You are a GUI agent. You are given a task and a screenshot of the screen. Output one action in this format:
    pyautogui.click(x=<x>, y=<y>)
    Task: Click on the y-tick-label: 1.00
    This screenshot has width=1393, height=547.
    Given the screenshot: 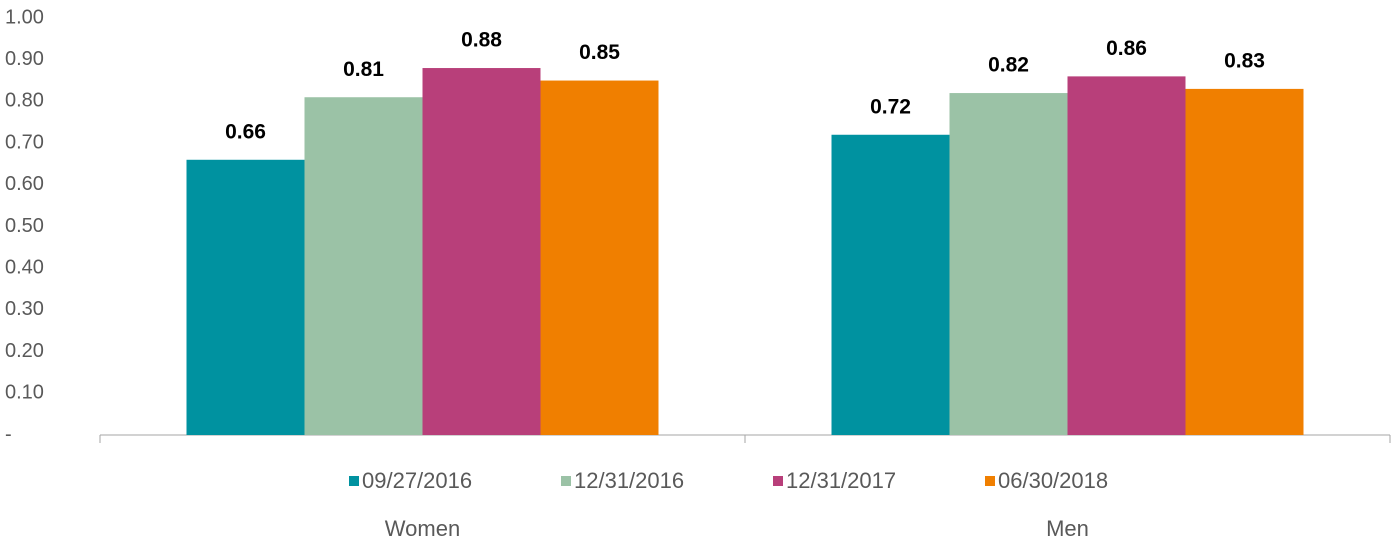 What is the action you would take?
    pyautogui.click(x=24, y=17)
    